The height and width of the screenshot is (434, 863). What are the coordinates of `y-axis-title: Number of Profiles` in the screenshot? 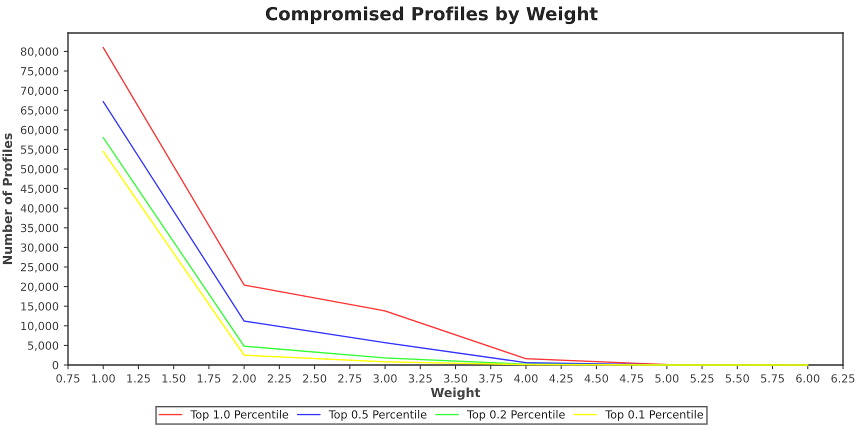 It's located at (7, 198).